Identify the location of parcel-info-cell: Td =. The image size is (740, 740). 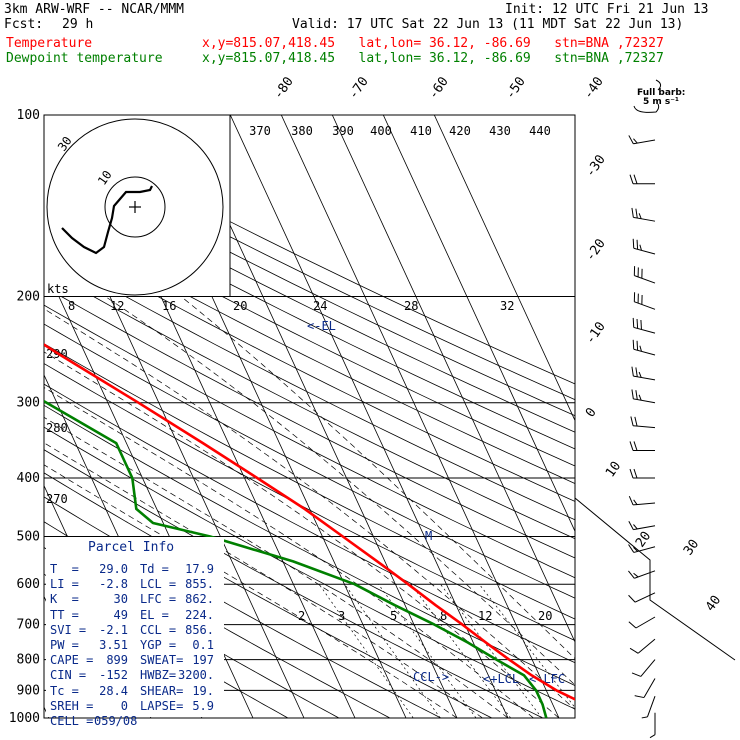
(154, 569).